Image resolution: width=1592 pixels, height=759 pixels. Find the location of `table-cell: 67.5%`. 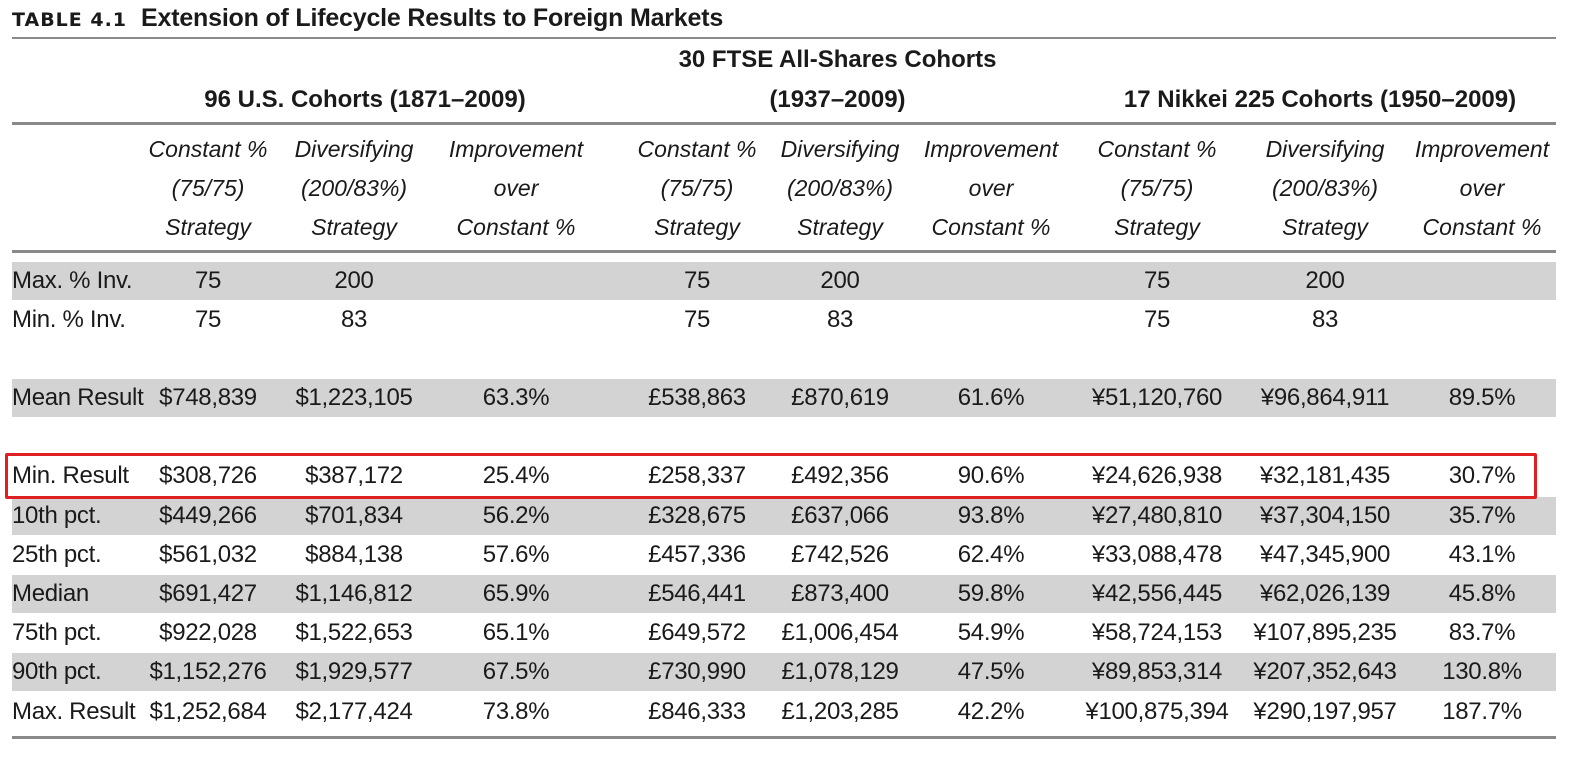

table-cell: 67.5% is located at coordinates (516, 671).